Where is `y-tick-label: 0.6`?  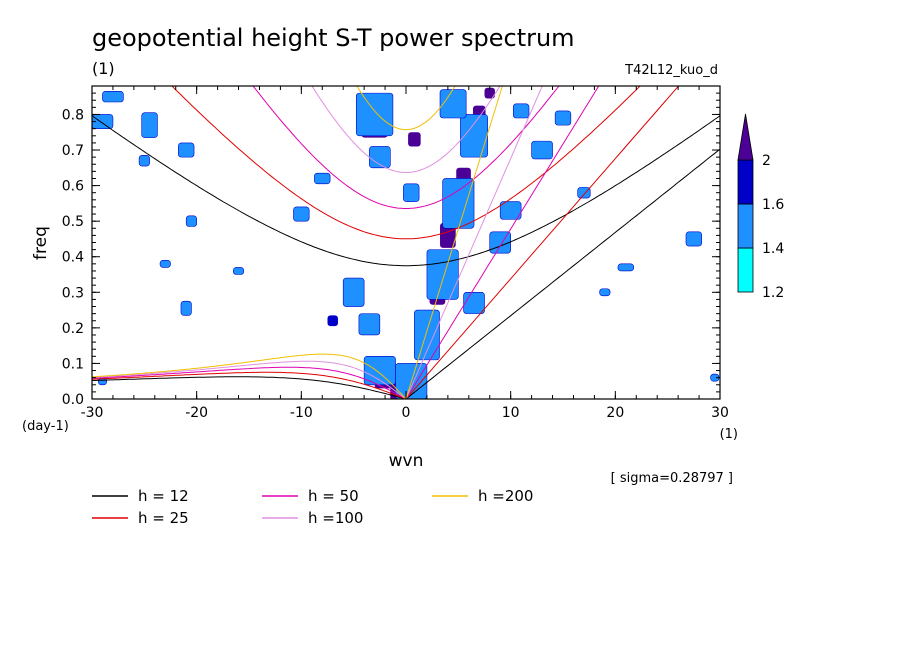 y-tick-label: 0.6 is located at coordinates (73, 187).